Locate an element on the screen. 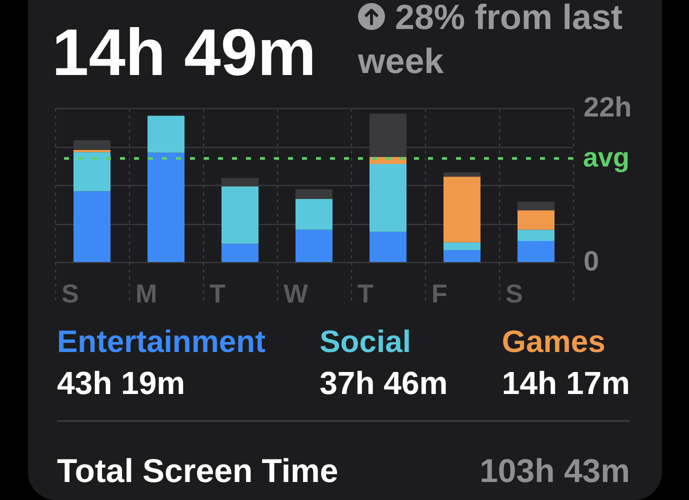 The width and height of the screenshot is (689, 500). text: Games is located at coordinates (554, 342).